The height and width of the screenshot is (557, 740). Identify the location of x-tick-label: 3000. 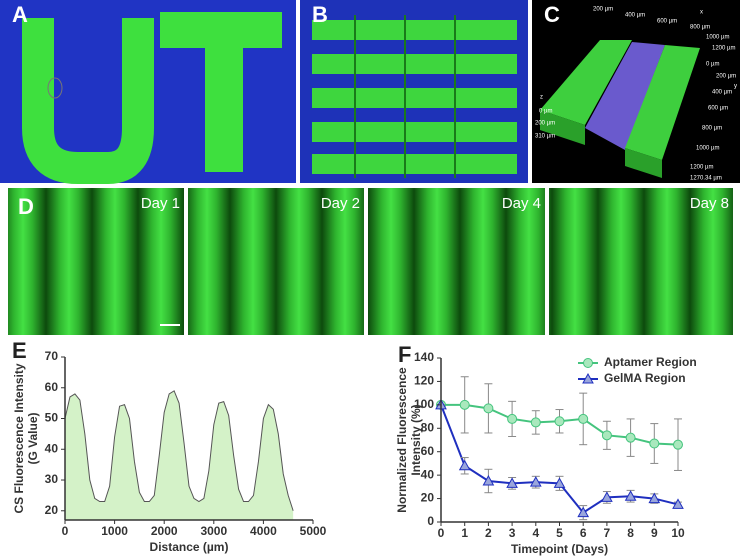
(213, 531).